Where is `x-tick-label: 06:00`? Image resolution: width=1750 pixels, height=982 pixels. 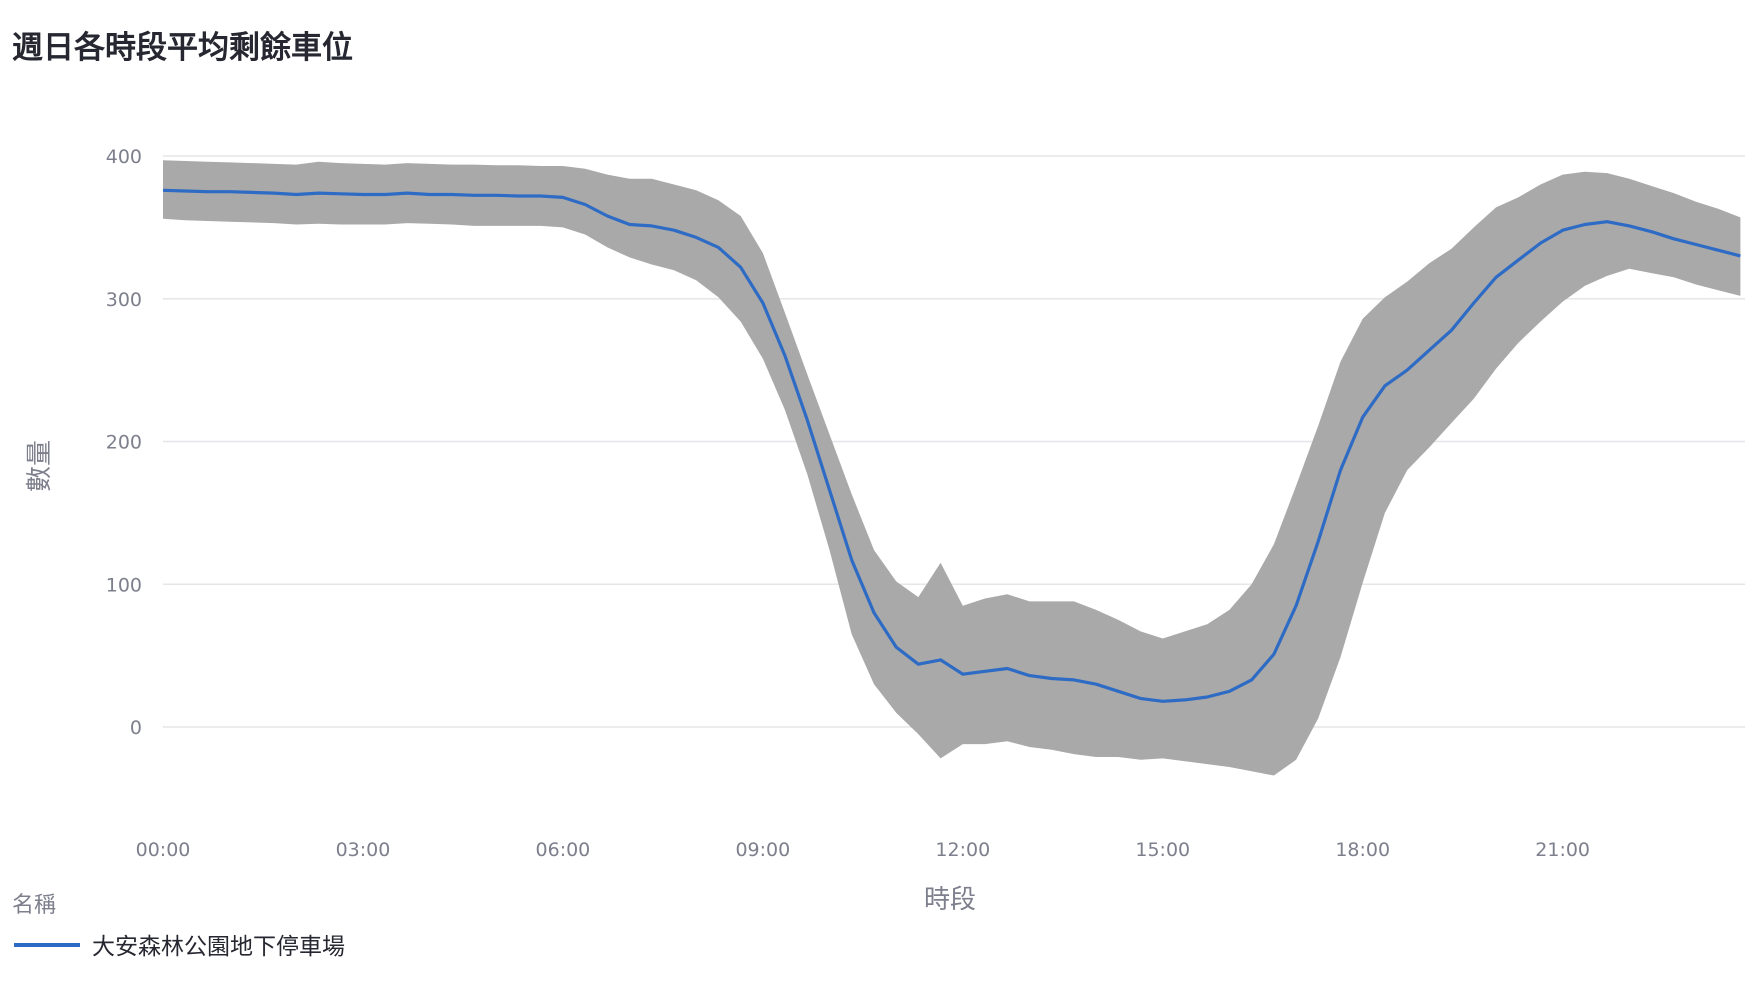
x-tick-label: 06:00 is located at coordinates (563, 850).